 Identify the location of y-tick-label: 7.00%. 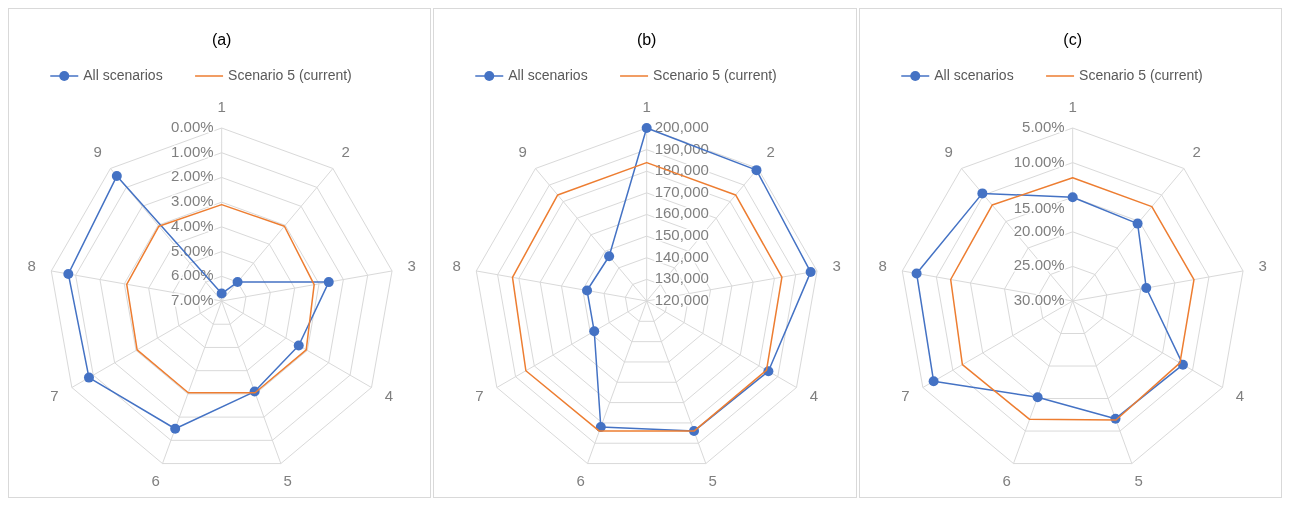
(192, 299).